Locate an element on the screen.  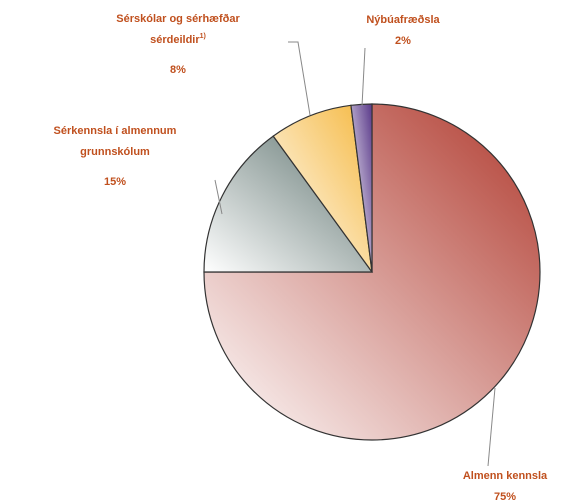
value-label: 75% is located at coordinates (505, 497).